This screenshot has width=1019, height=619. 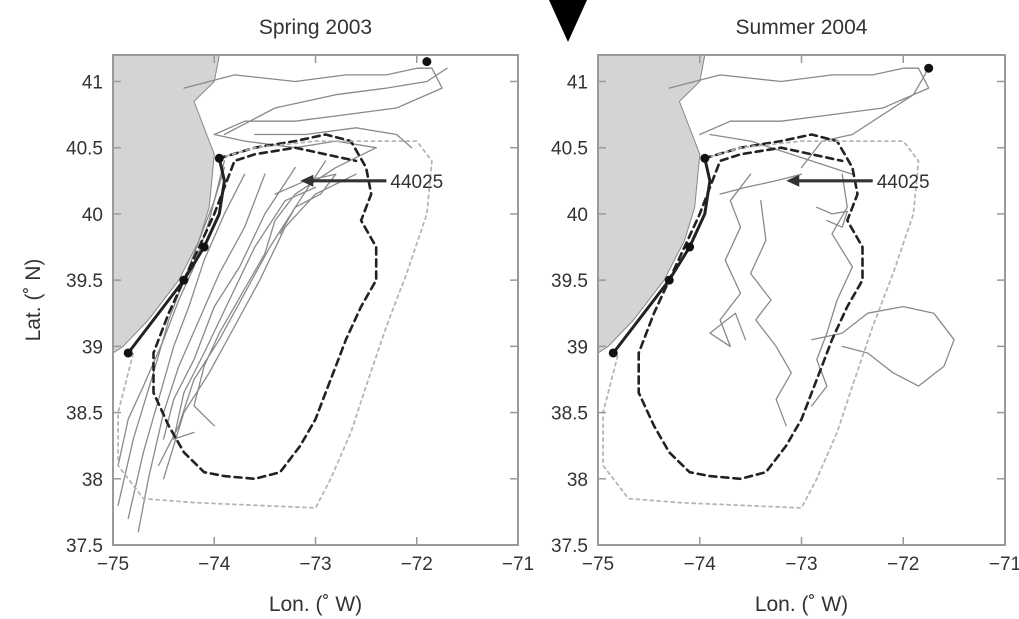 I want to click on down-triangle-marker, so click(x=568, y=21).